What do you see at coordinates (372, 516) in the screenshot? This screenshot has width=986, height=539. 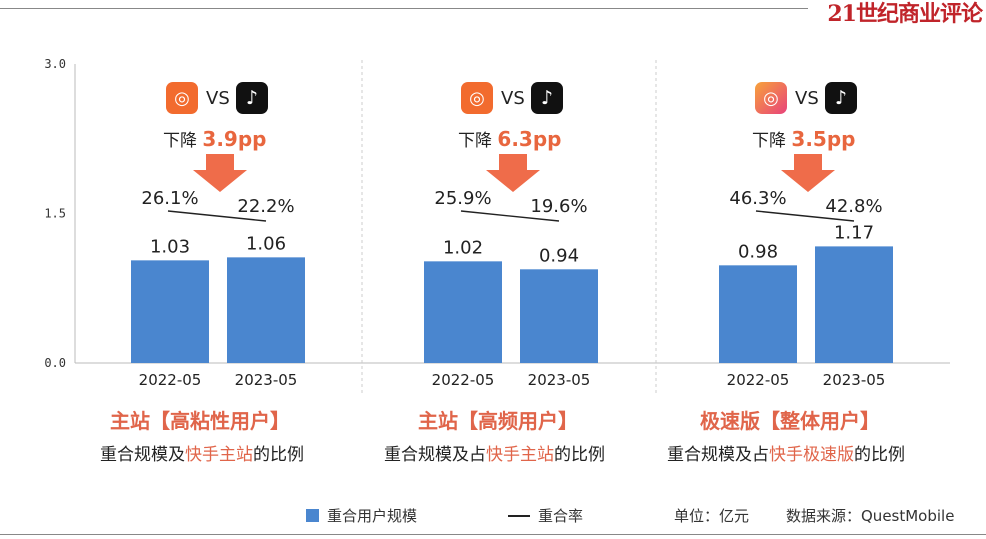 I see `legend-bar-label: 重合用户规模` at bounding box center [372, 516].